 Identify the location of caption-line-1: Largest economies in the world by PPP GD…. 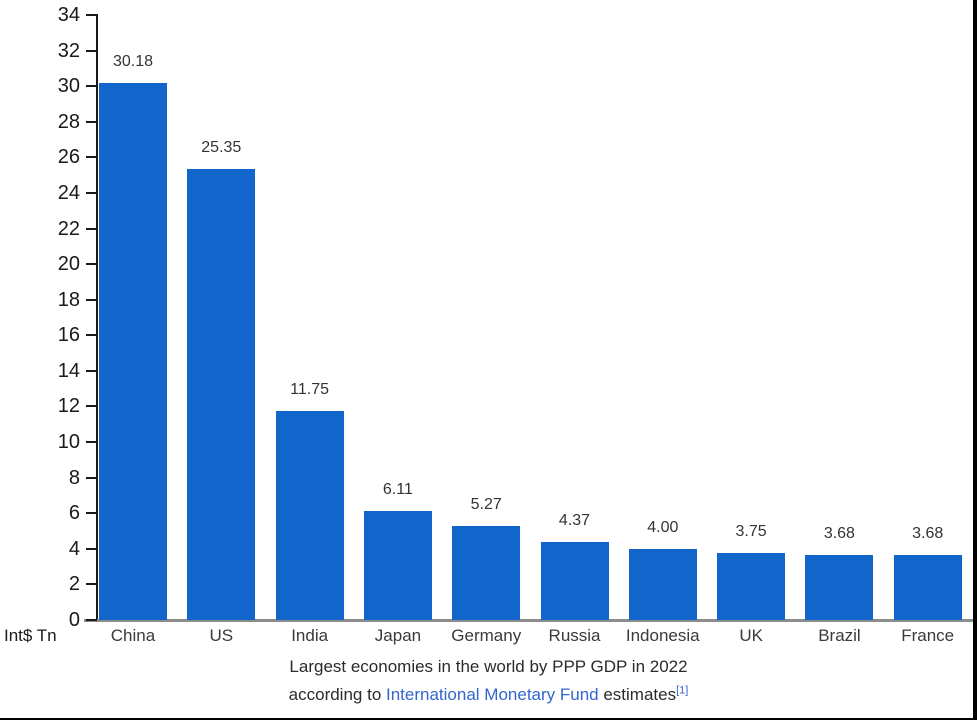
(488, 667).